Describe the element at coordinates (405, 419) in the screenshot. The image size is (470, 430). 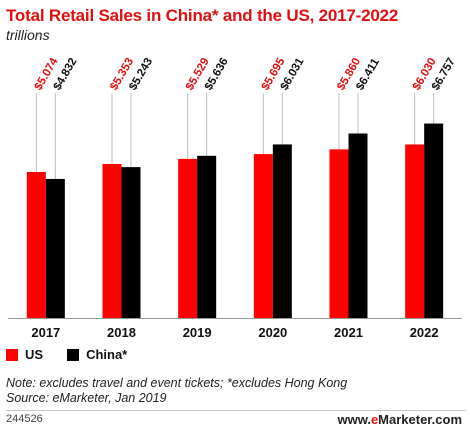
I see `brand-name: Marketer` at that location.